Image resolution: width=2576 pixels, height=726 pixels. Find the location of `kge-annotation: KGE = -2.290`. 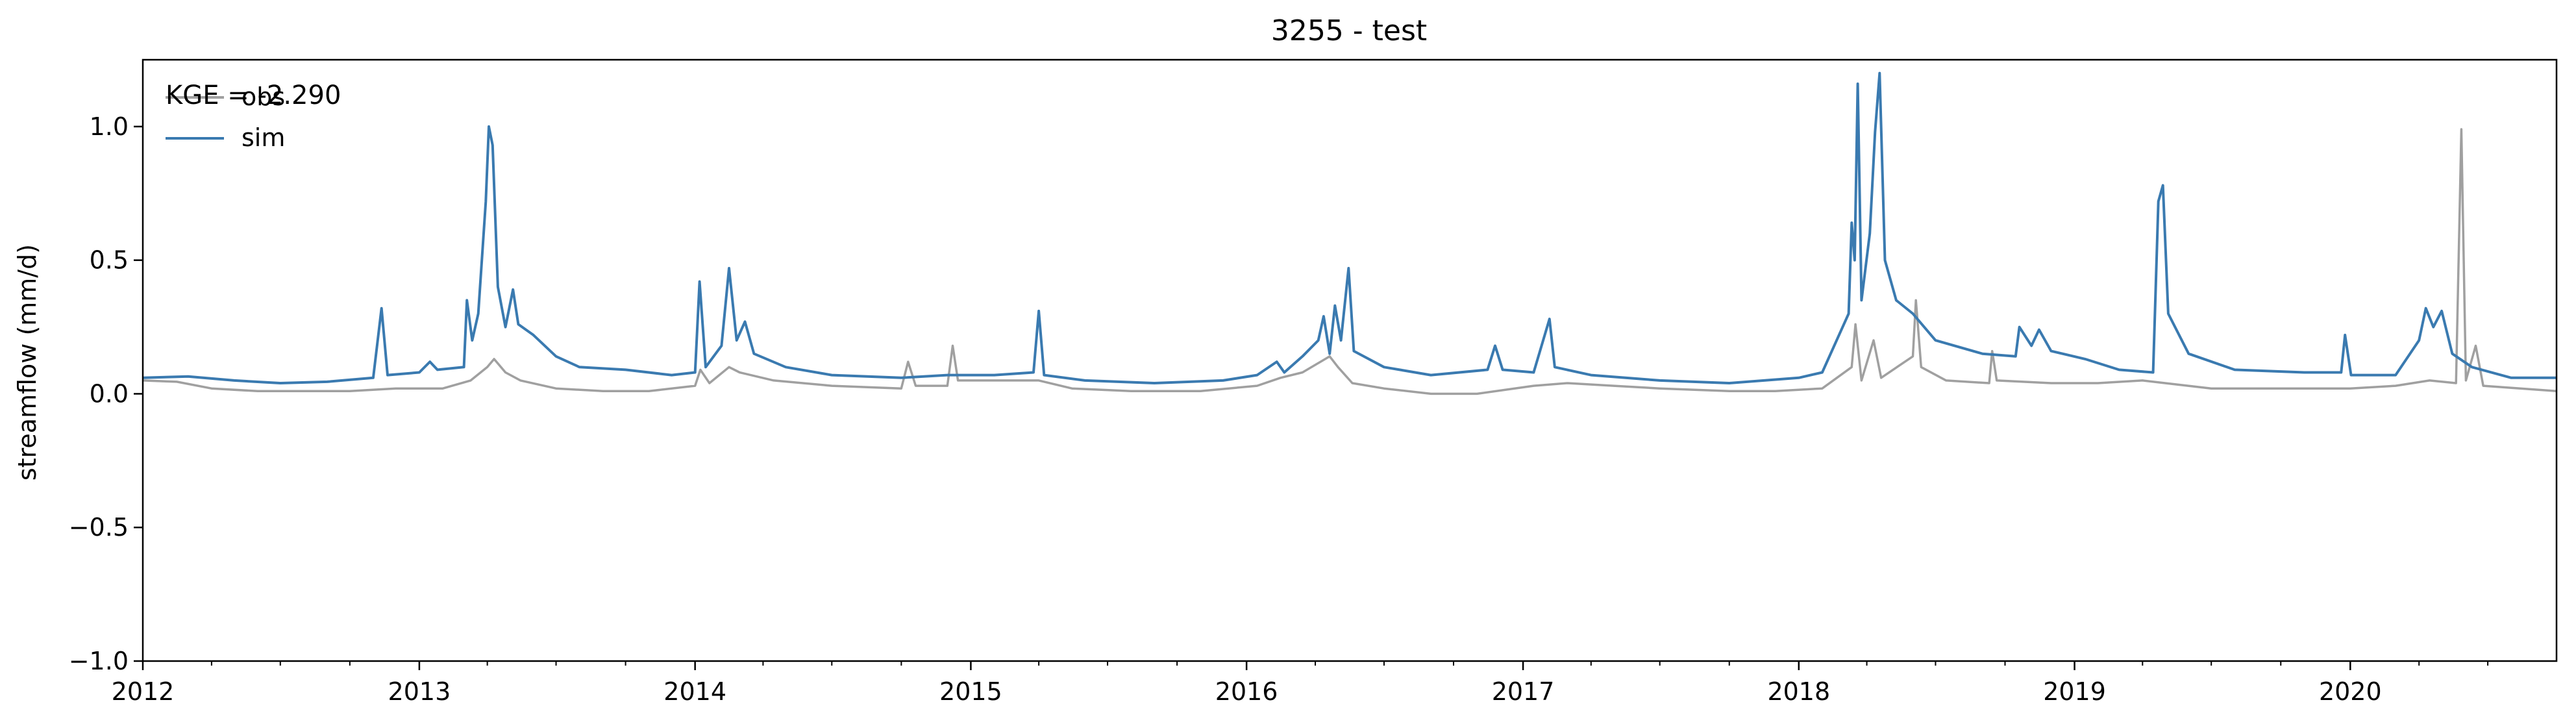

kge-annotation: KGE = -2.290 is located at coordinates (253, 95).